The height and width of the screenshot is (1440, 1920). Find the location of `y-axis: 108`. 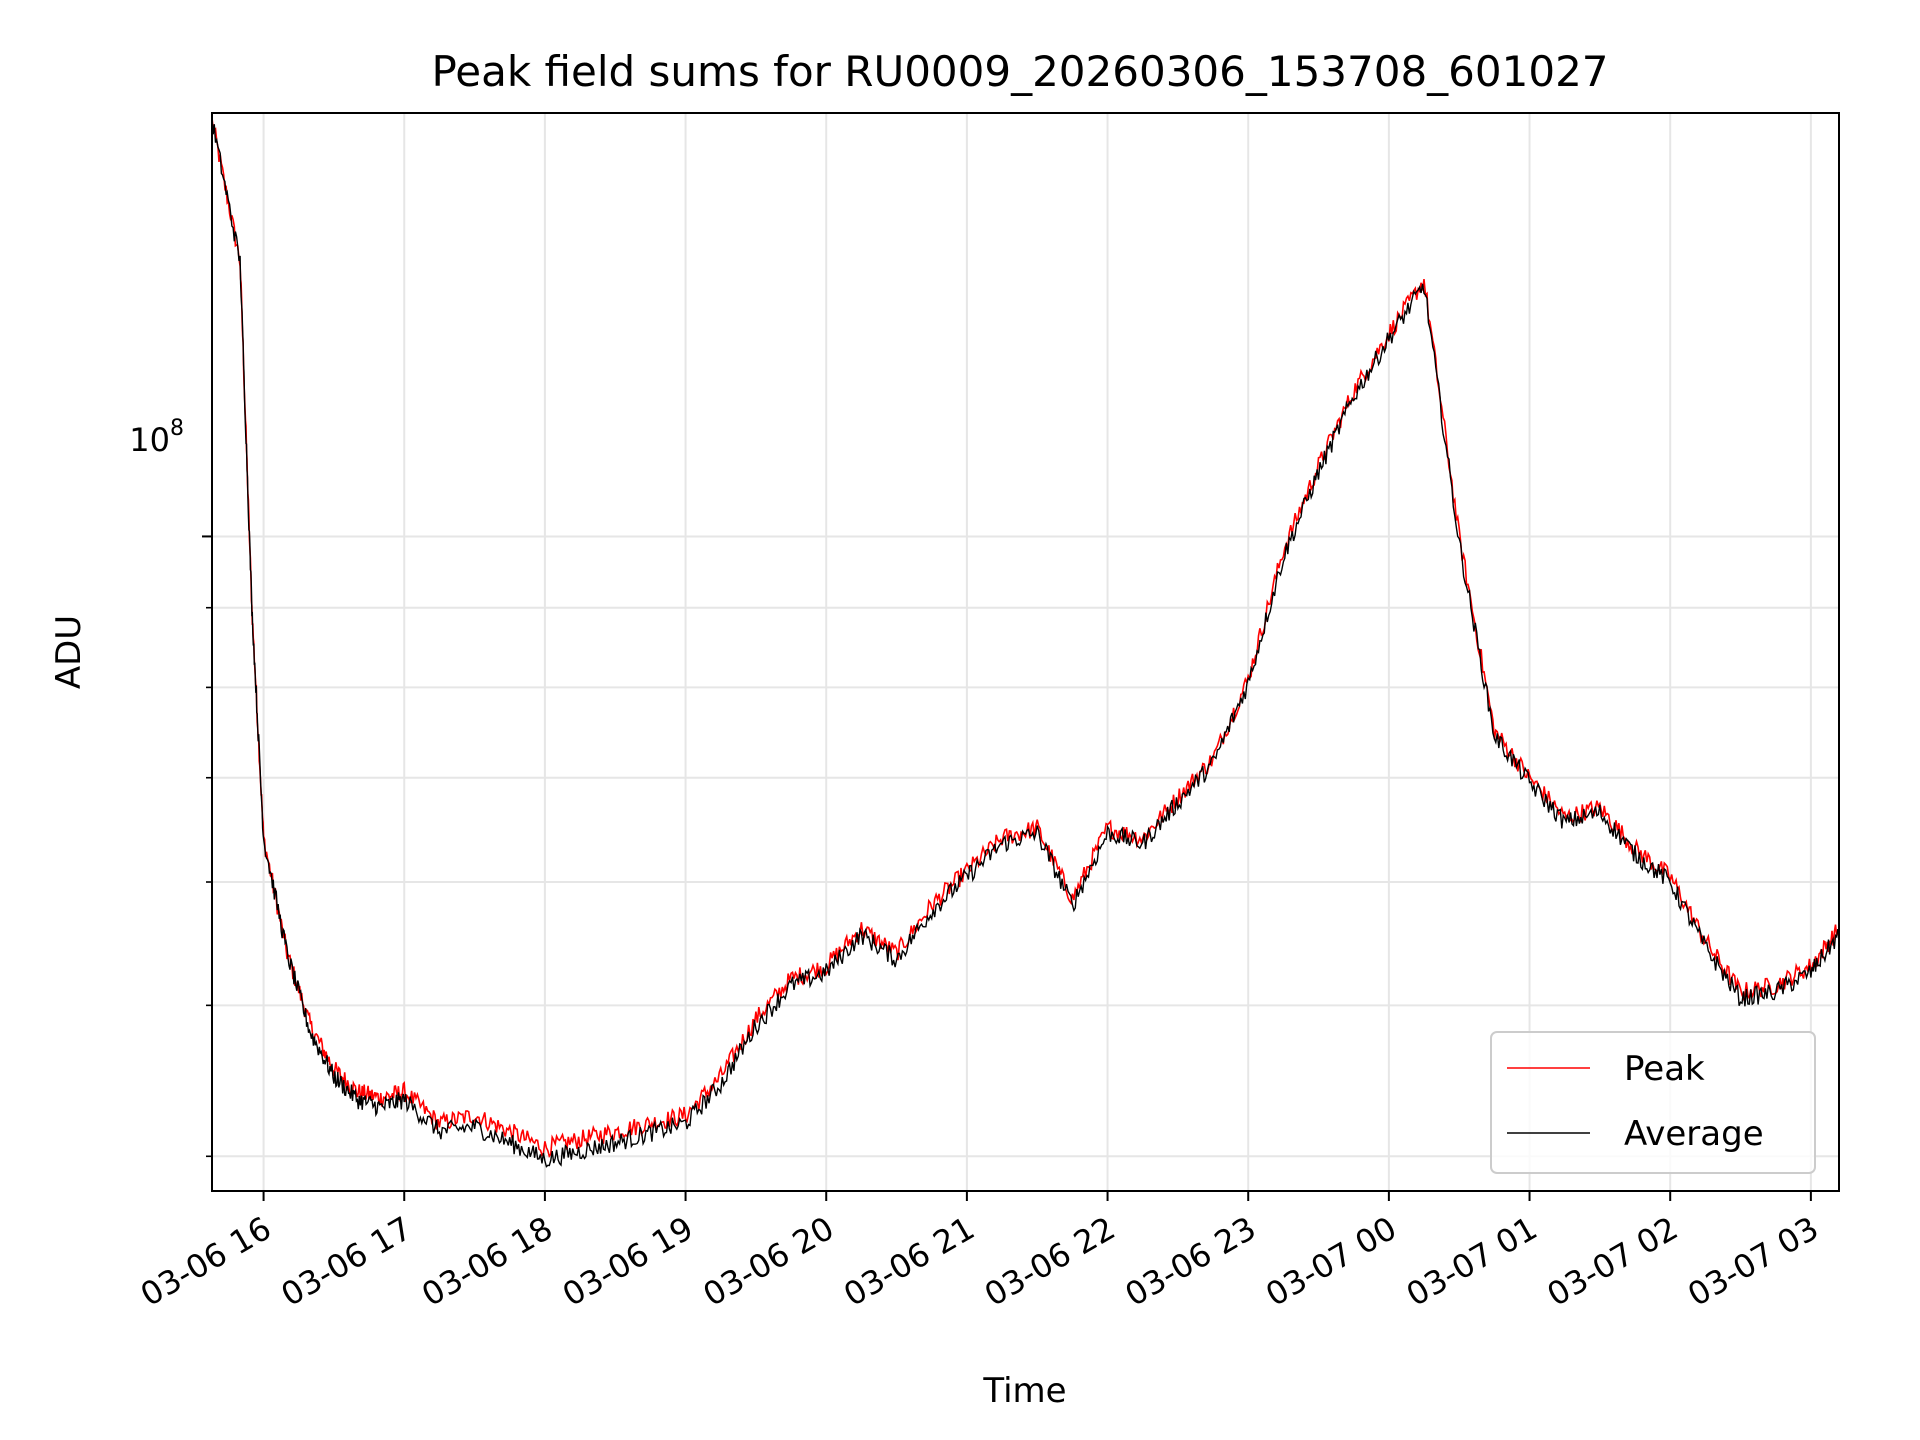

y-axis: 108 is located at coordinates (170, 787).